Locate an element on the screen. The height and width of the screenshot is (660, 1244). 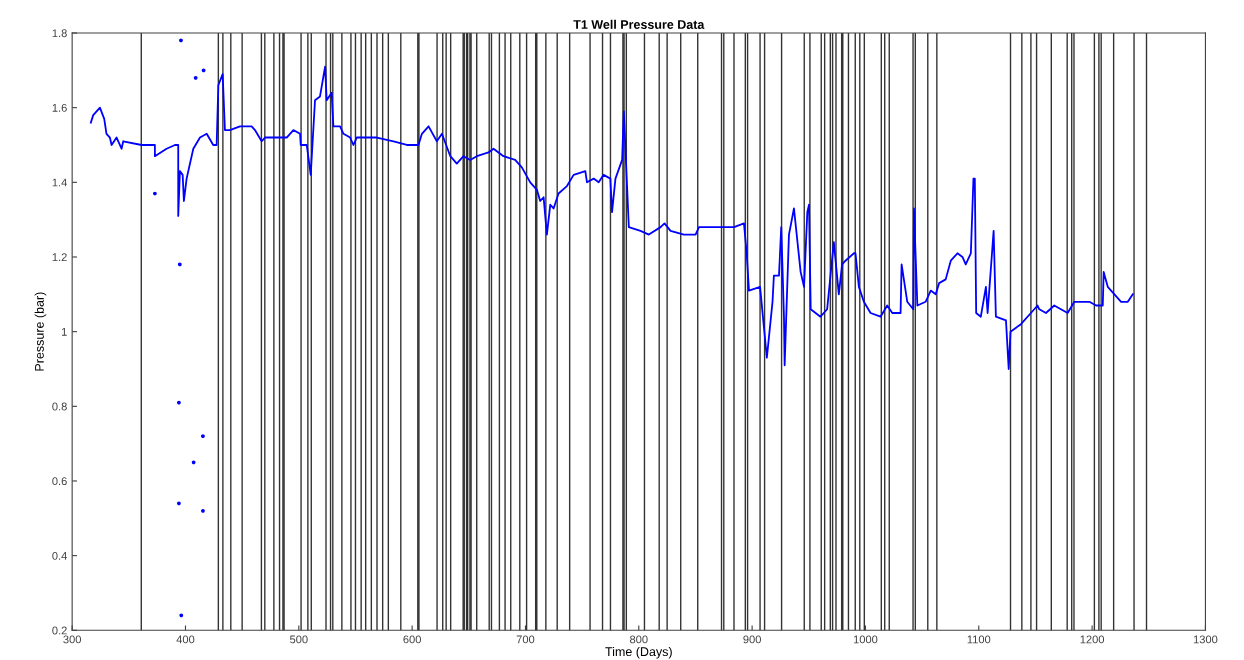
y-tick-label: 0.2 is located at coordinates (59, 630).